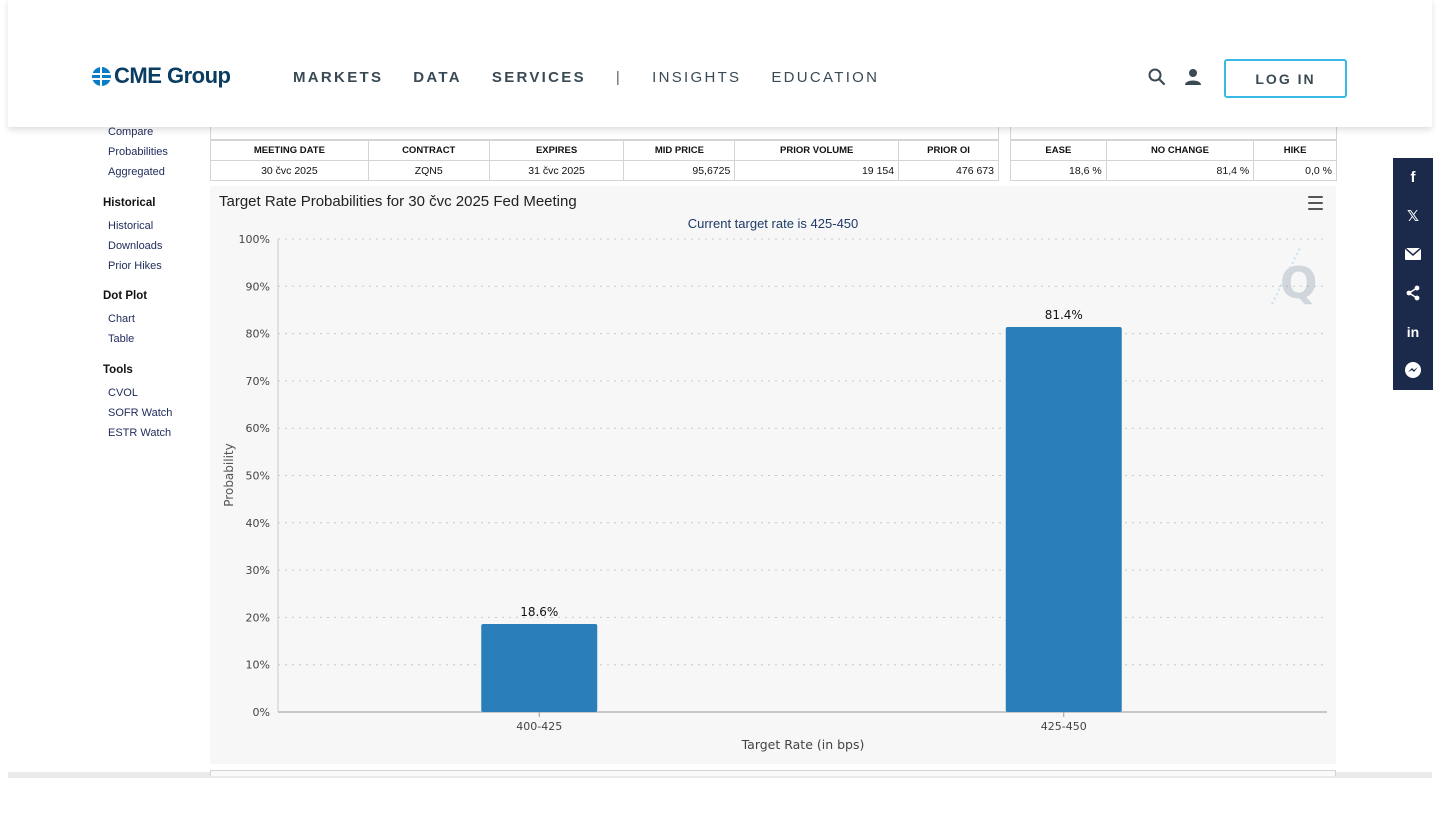  Describe the element at coordinates (258, 476) in the screenshot. I see `y-tick-label: 50%` at that location.